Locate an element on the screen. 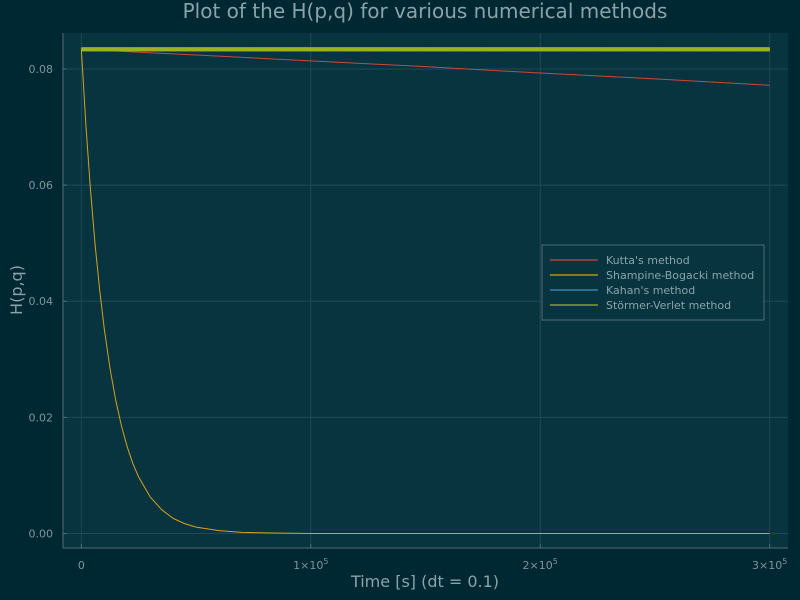 The height and width of the screenshot is (600, 800). x-tick-label: 0 is located at coordinates (81, 565).